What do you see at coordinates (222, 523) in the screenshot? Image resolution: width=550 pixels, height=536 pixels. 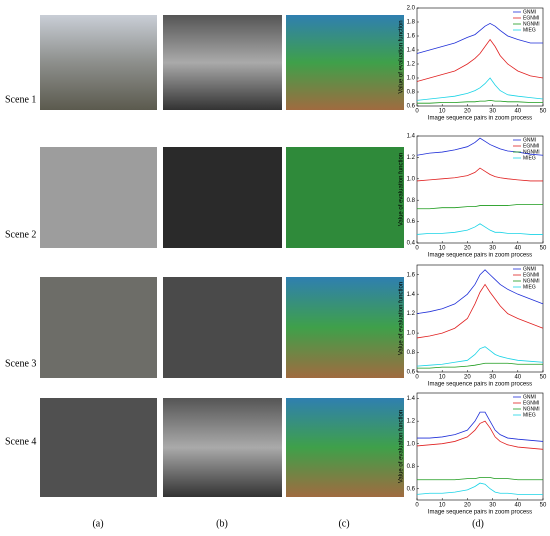 I see `panel-label: (b)` at bounding box center [222, 523].